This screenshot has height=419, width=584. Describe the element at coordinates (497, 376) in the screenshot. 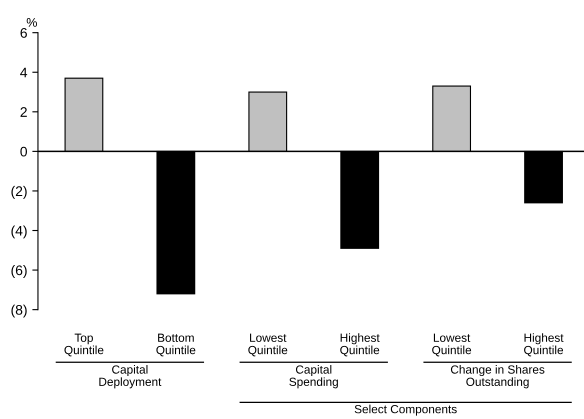

I see `text: Change in Shares Outstanding` at that location.